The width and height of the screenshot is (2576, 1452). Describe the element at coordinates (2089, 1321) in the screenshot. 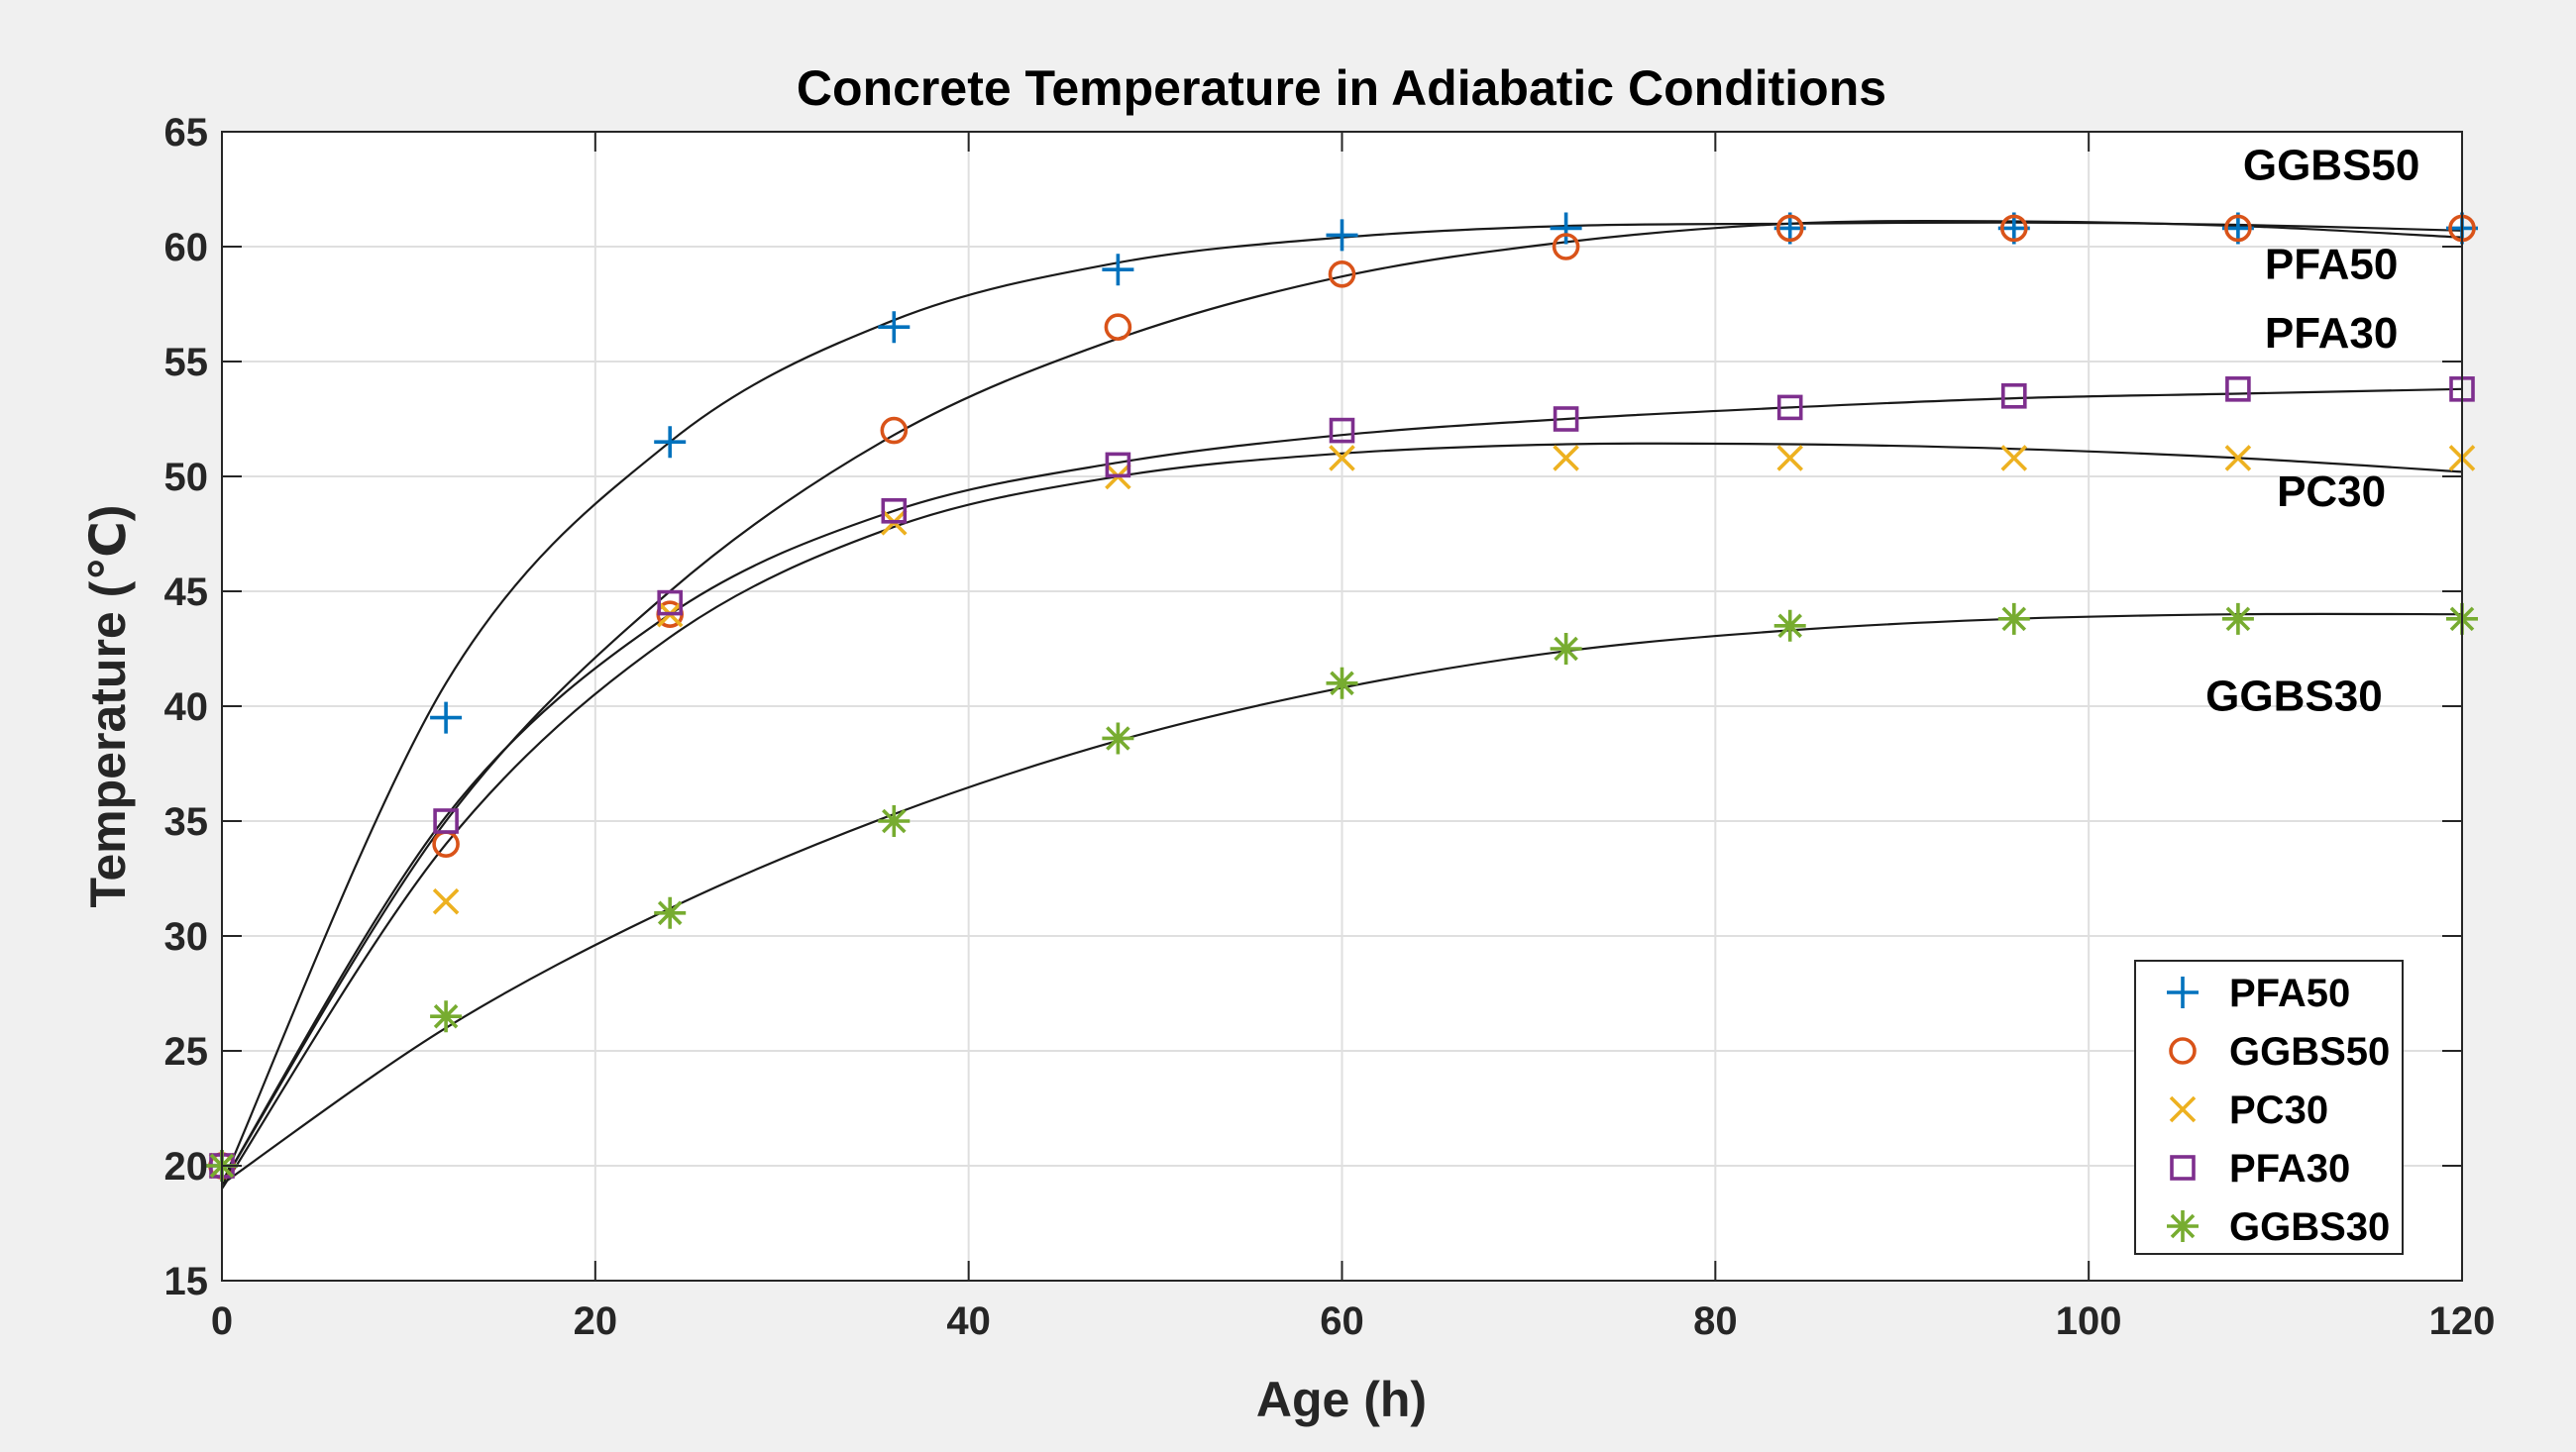

I see `x-tick-label: 100` at that location.